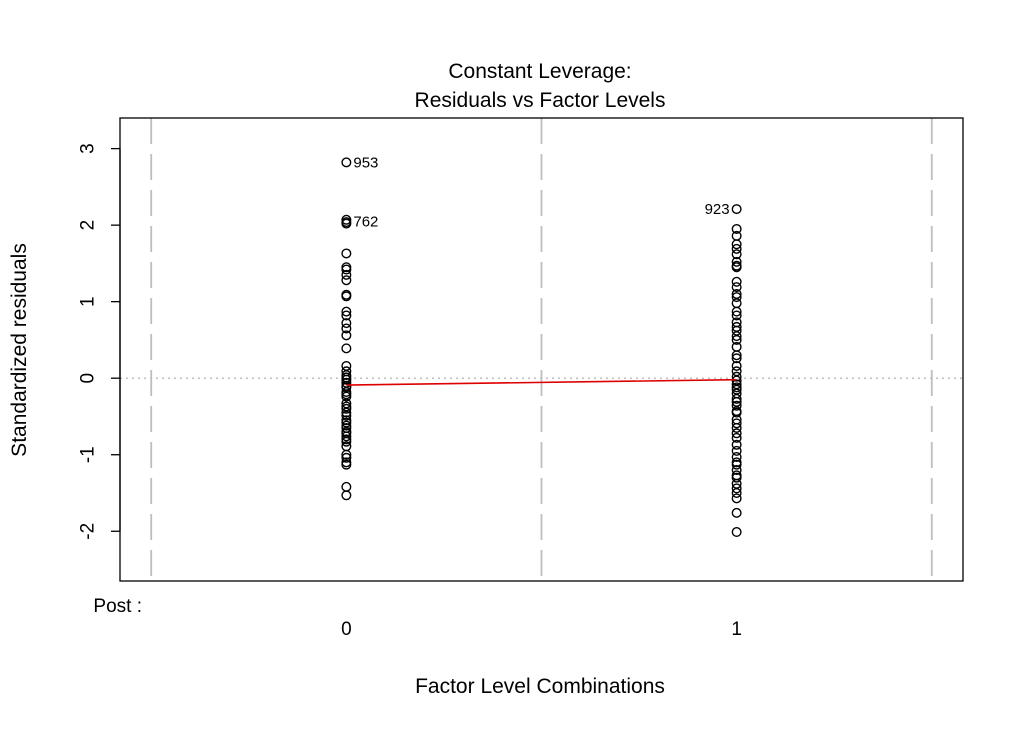 The image size is (1024, 731). Describe the element at coordinates (88, 531) in the screenshot. I see `y-tick-label: -2` at that location.